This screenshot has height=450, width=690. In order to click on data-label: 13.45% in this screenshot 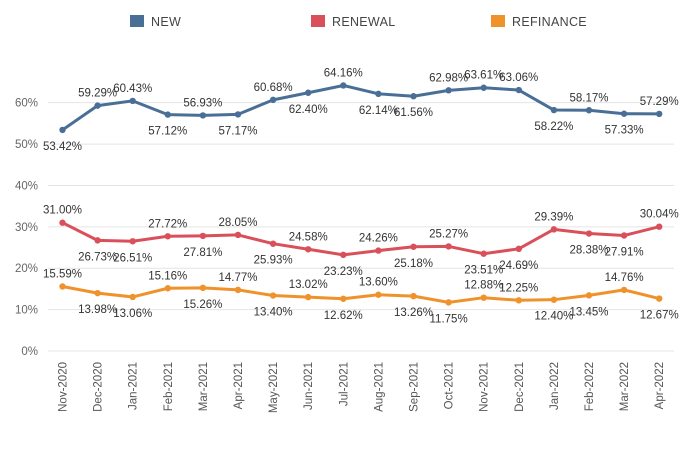, I will do `click(588, 312)`.